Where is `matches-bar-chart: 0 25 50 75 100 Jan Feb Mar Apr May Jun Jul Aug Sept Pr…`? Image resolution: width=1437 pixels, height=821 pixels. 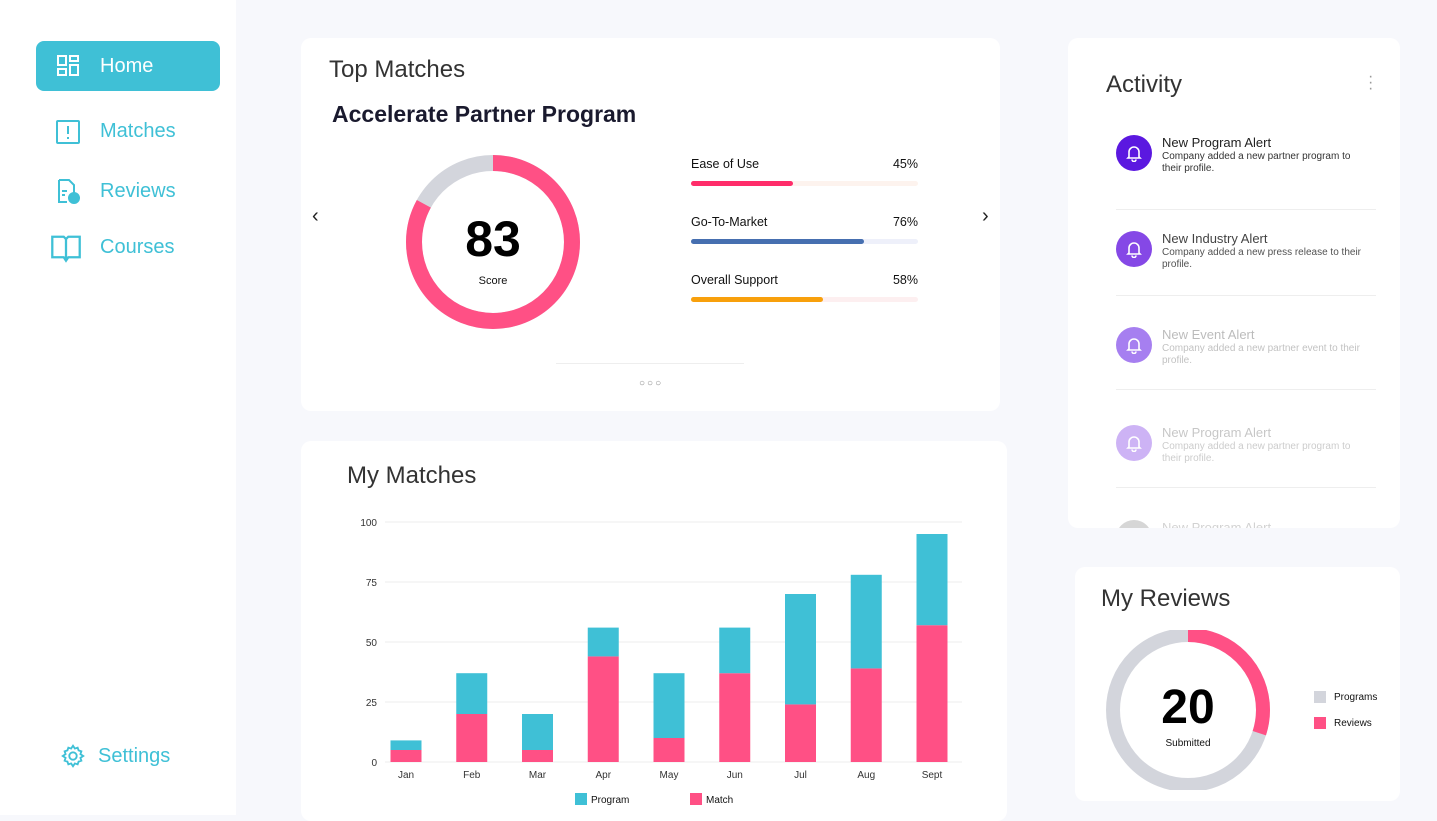 matches-bar-chart: 0 25 50 75 100 Jan Feb Mar Apr May Jun Jul Aug Sept Pr… is located at coordinates (661, 662).